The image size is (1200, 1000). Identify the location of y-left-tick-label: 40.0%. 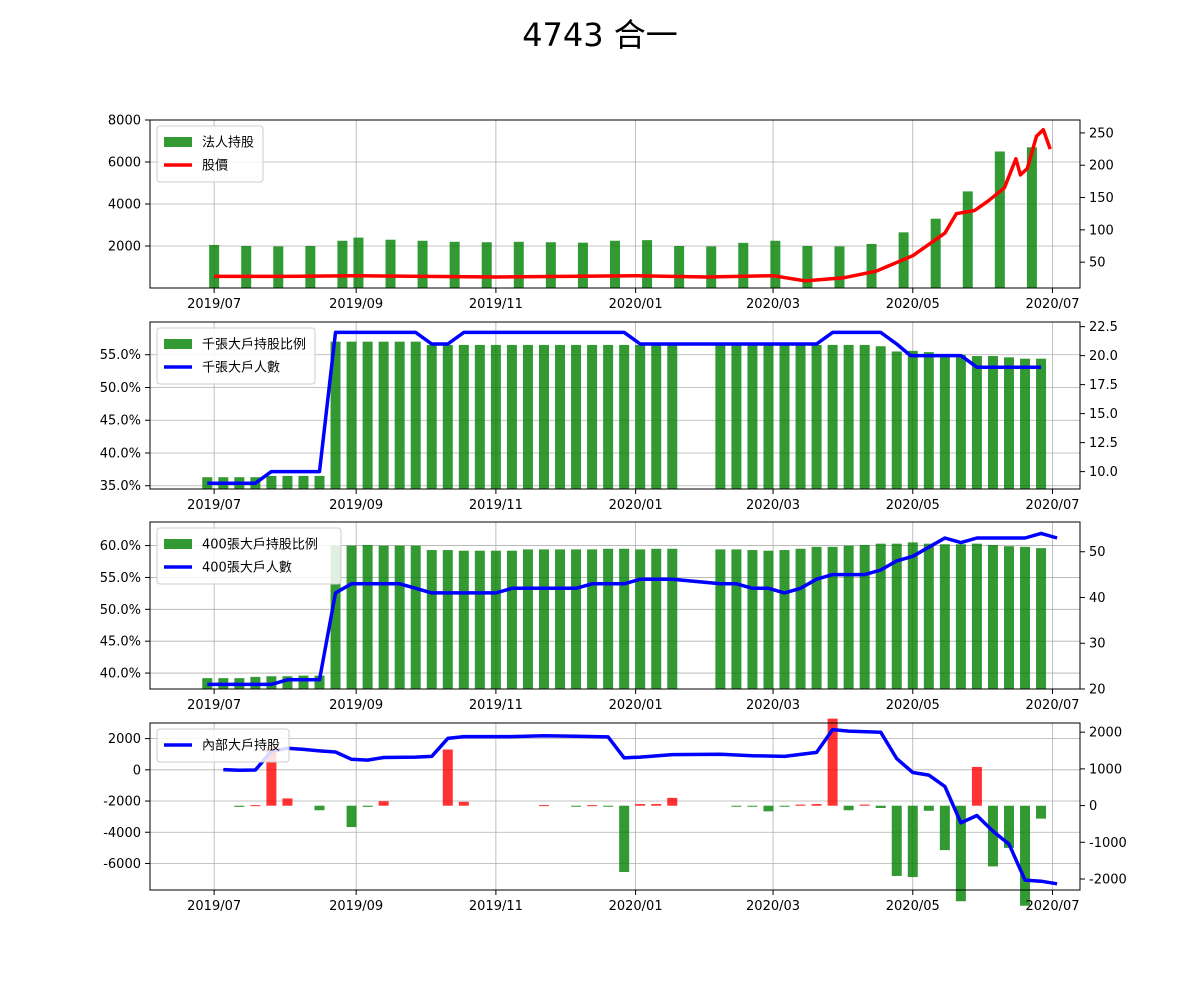
(120, 453).